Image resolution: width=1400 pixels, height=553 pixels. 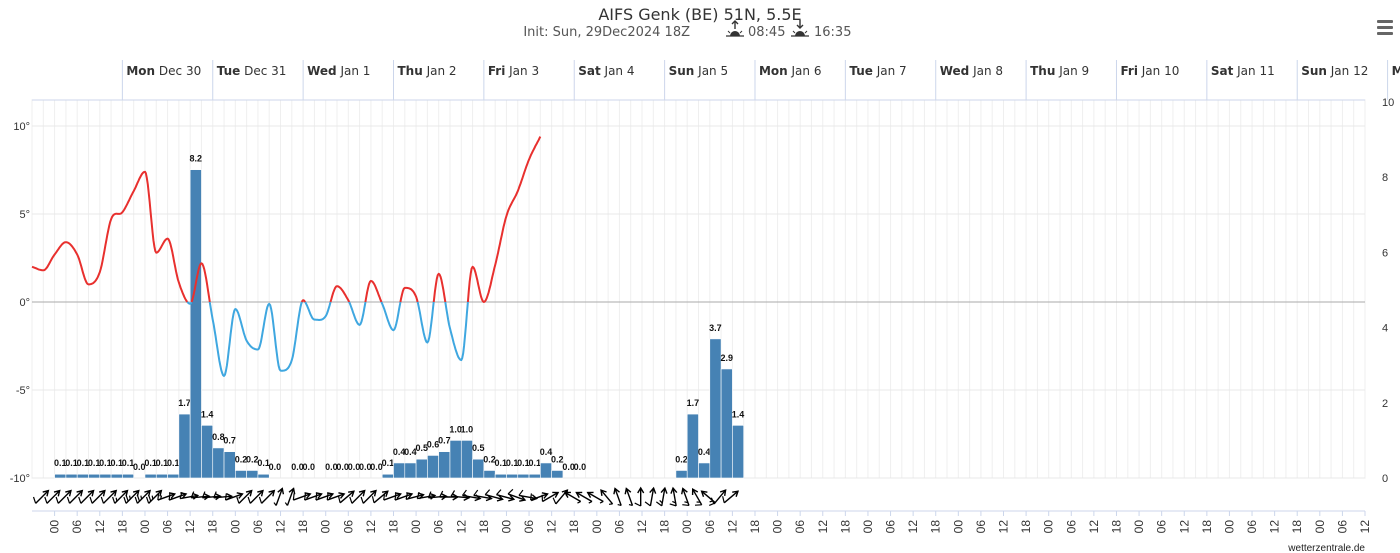 What do you see at coordinates (1149, 71) in the screenshot?
I see `day-label: Fri Jan 10` at bounding box center [1149, 71].